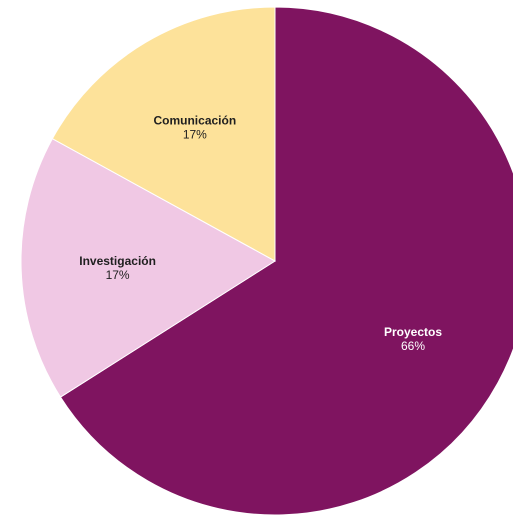  What do you see at coordinates (117, 261) in the screenshot?
I see `slice-label: Investigación` at bounding box center [117, 261].